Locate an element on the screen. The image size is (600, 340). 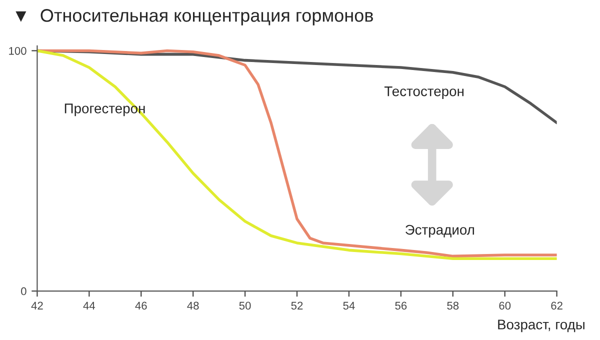
x-tick-label: 58 is located at coordinates (453, 306).